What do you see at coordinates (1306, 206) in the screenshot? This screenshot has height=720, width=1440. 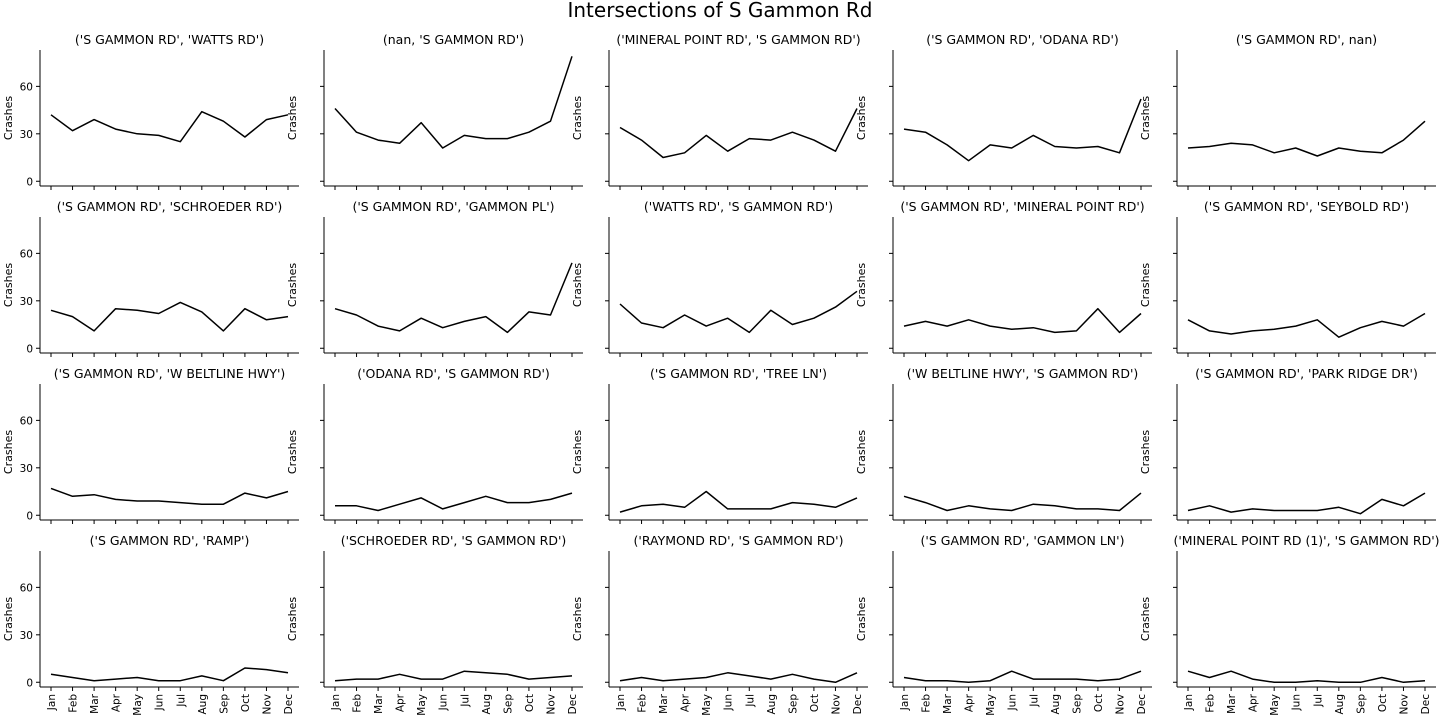 I see `panel-title: ('S GAMMON RD', 'SEYBOLD RD')` at bounding box center [1306, 206].